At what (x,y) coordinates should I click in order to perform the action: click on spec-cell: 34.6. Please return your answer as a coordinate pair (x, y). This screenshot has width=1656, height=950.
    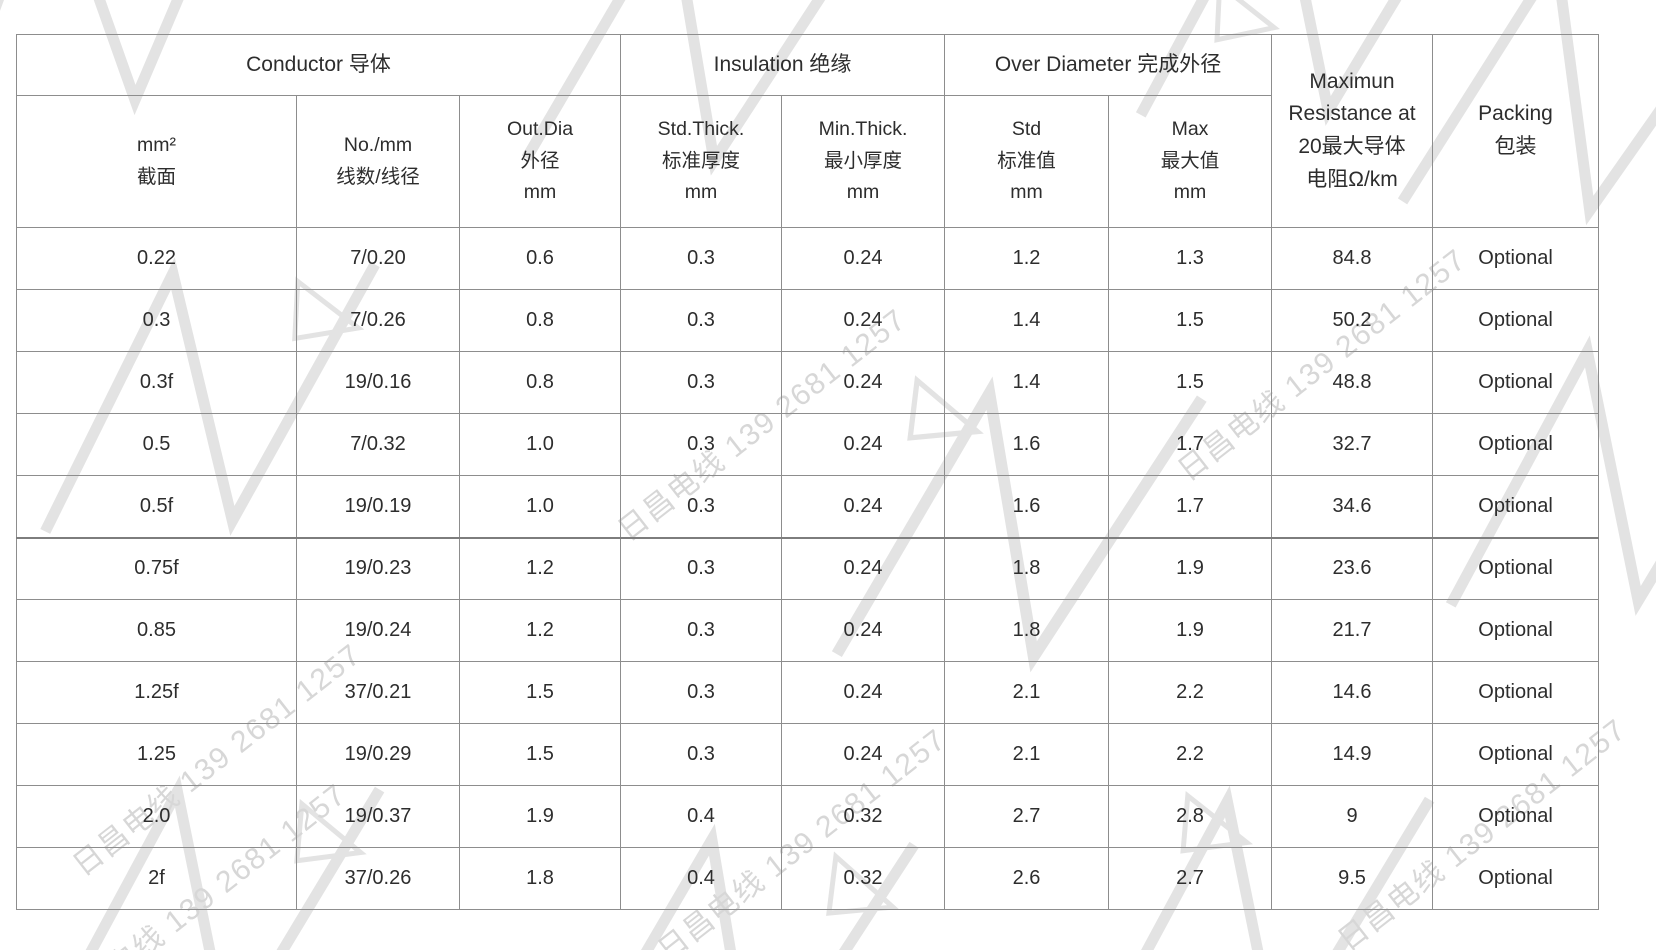
    Looking at the image, I should click on (1352, 507).